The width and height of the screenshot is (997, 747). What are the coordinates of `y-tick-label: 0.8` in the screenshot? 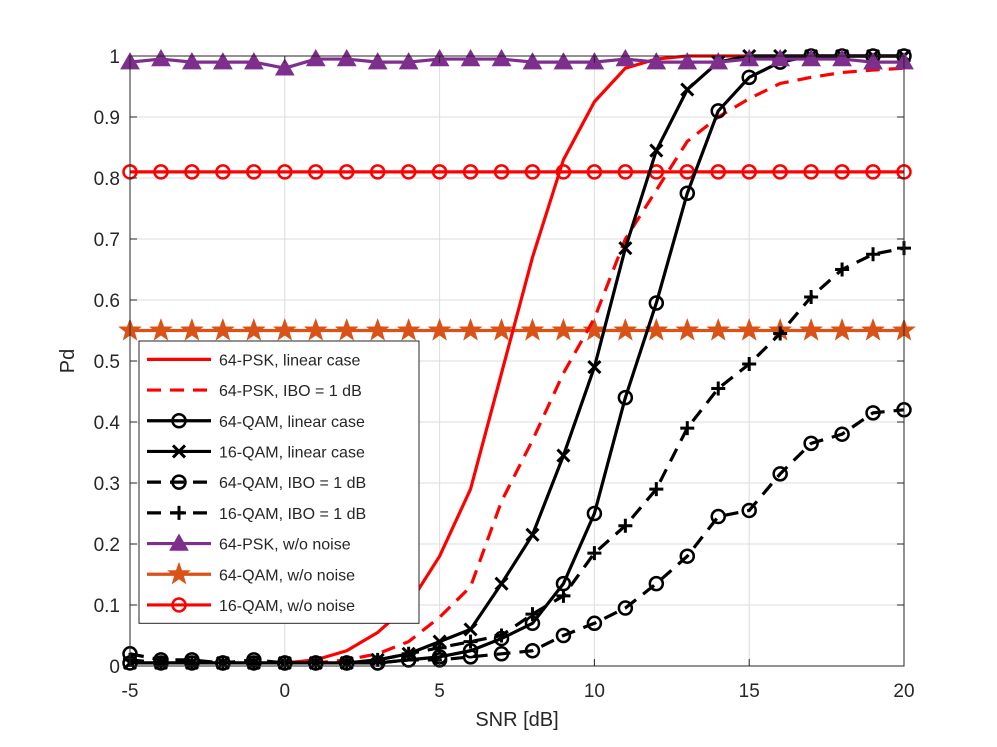 It's located at (107, 179).